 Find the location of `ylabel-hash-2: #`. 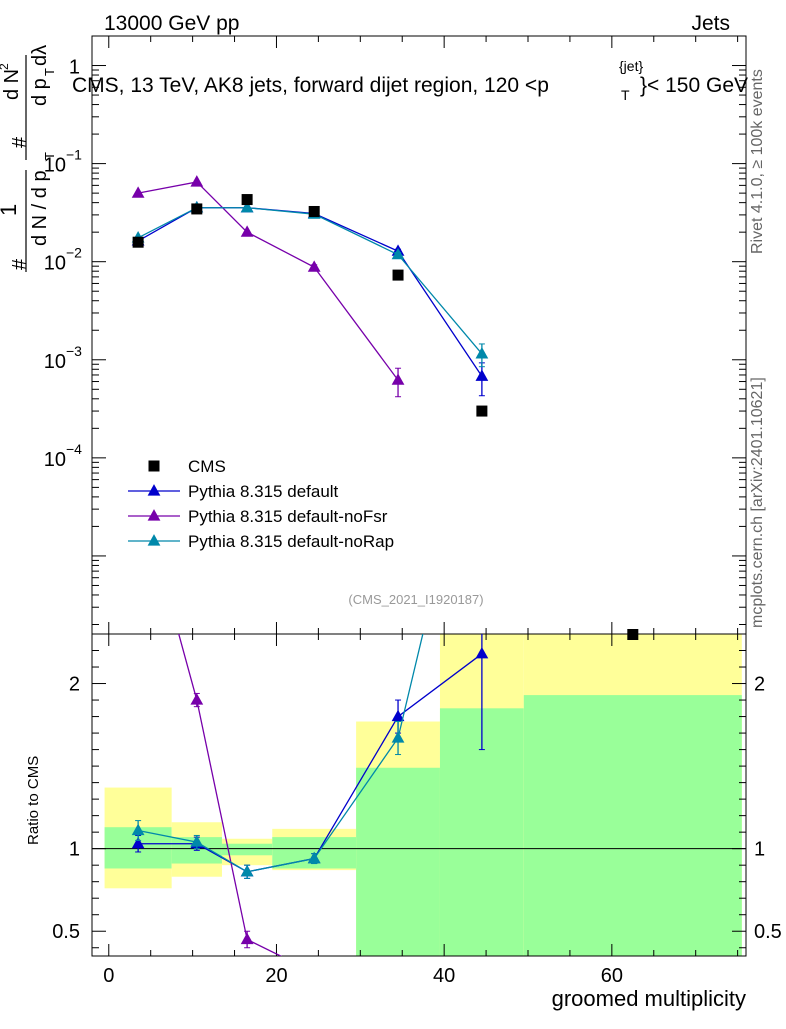

ylabel-hash-2: # is located at coordinates (20, 142).